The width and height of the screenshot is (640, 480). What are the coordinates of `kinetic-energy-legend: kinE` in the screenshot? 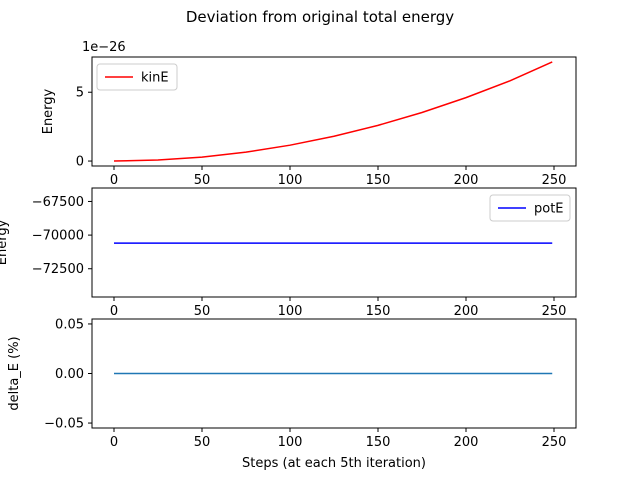 It's located at (137, 77).